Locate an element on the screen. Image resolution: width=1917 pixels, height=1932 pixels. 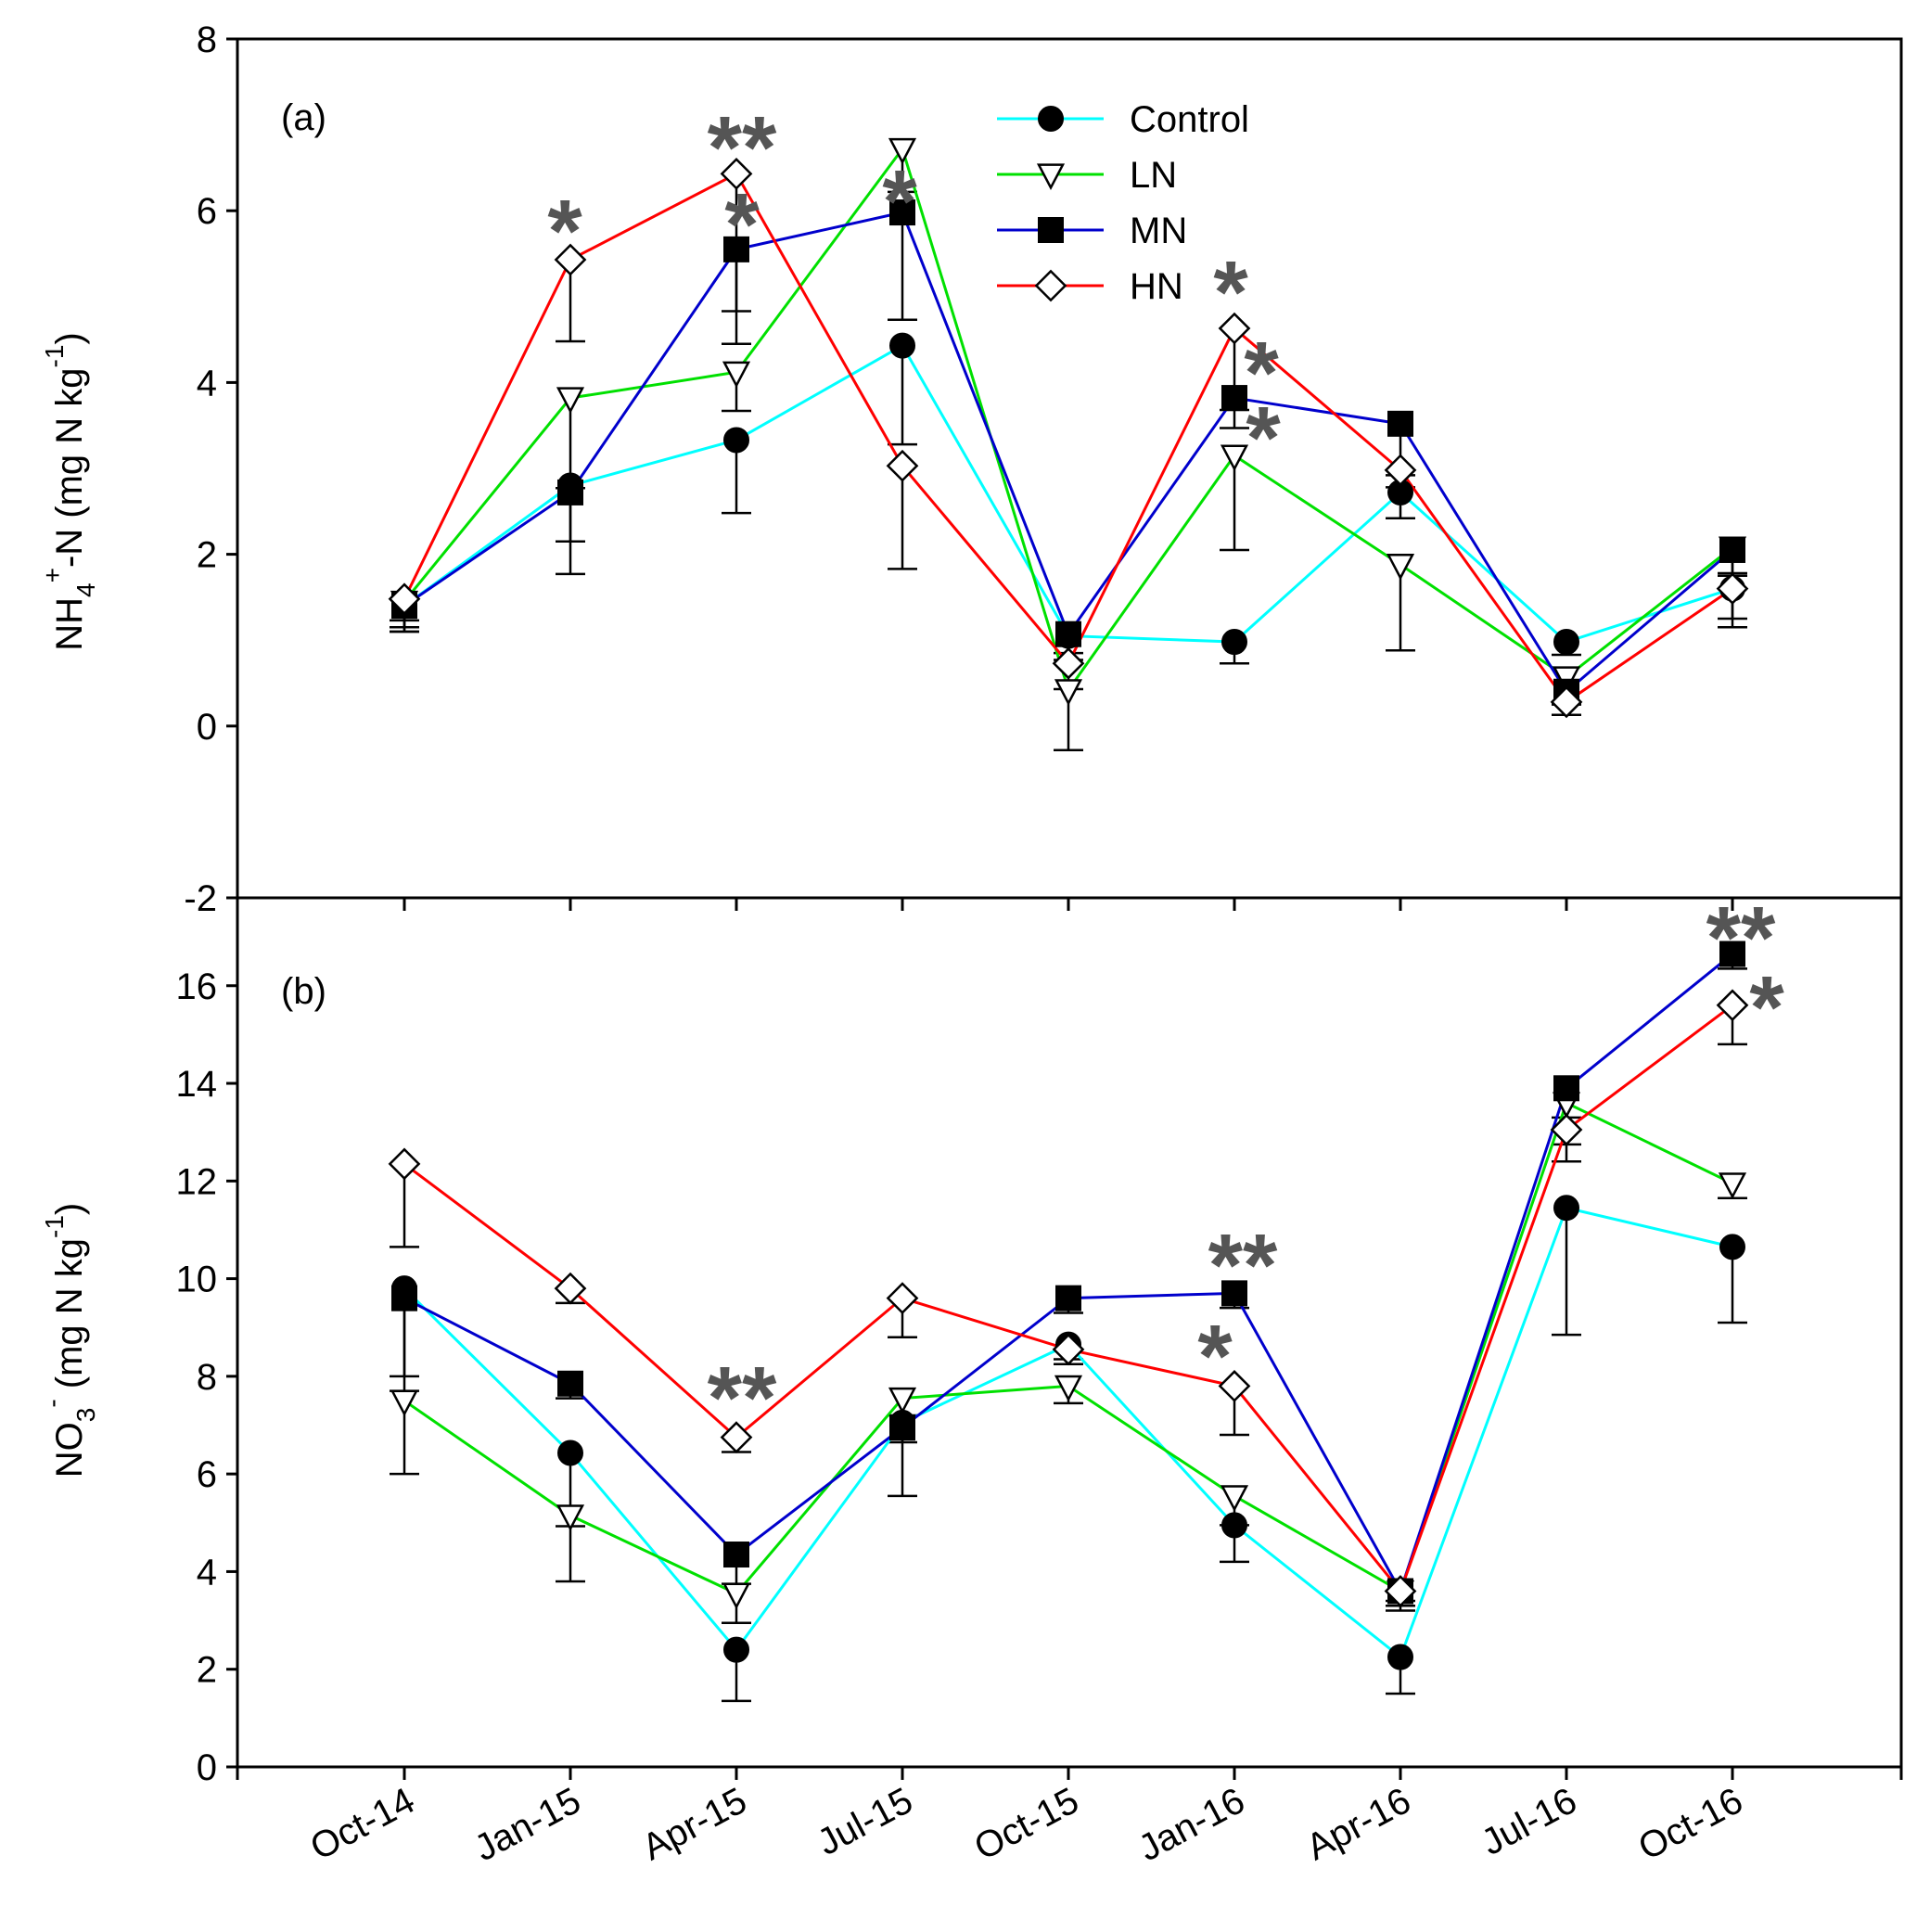
legend-marker-LN is located at coordinates (1051, 176).